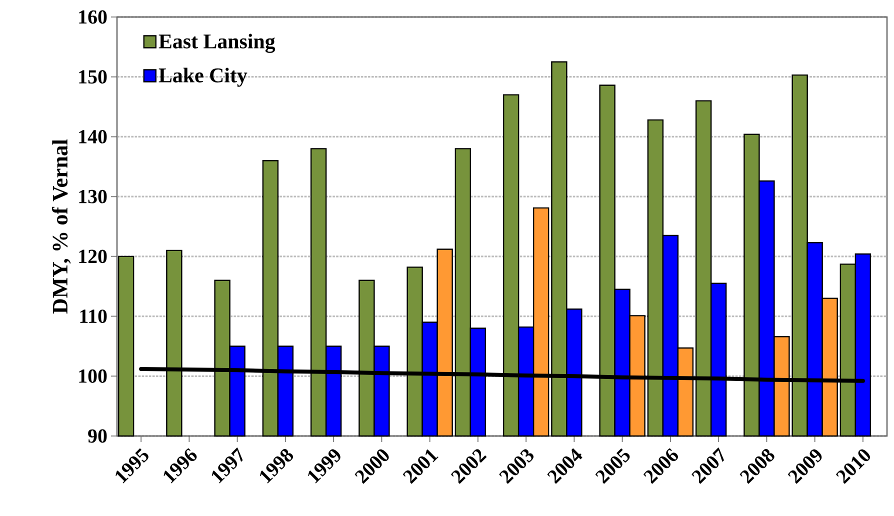 This screenshot has width=894, height=516. I want to click on y-tick-label: 140, so click(93, 137).